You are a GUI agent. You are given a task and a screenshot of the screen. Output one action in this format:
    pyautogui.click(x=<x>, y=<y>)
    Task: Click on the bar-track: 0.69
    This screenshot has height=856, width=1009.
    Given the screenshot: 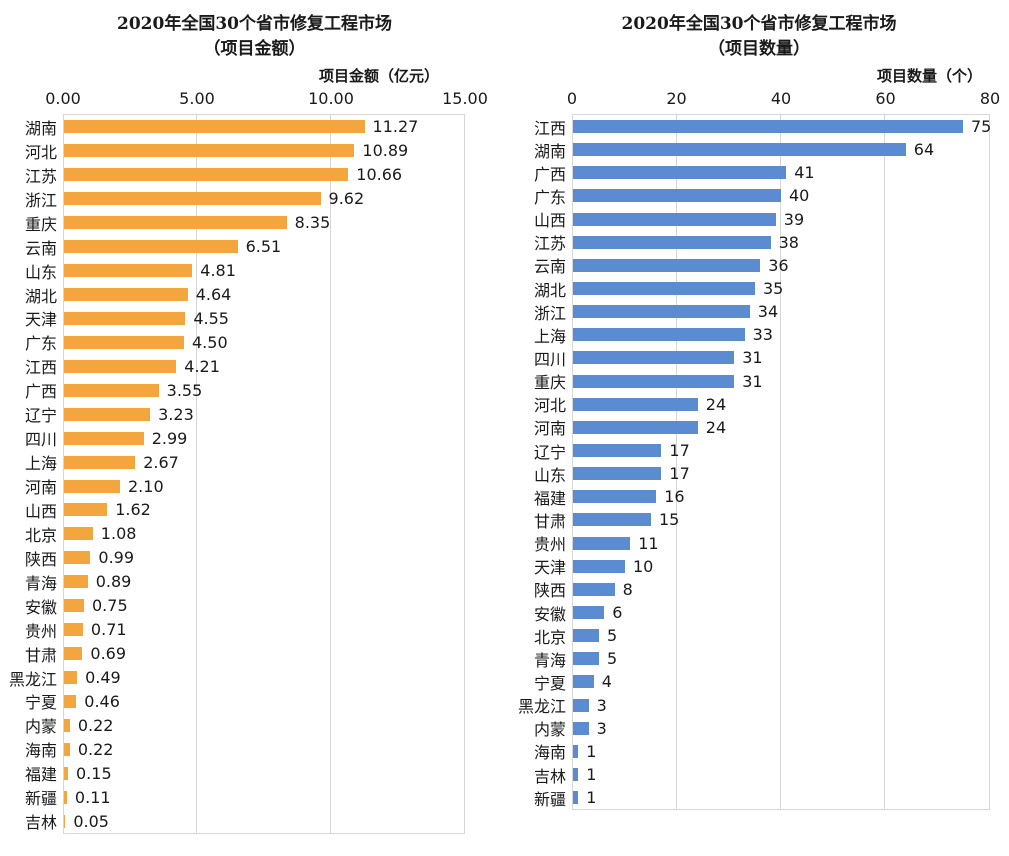 What is the action you would take?
    pyautogui.click(x=264, y=654)
    